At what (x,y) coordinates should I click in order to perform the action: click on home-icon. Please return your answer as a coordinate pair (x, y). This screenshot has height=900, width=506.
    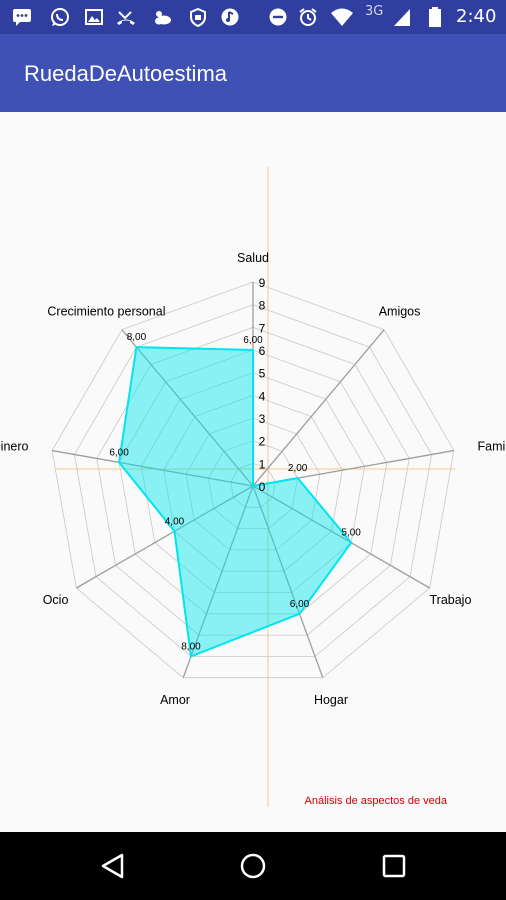
    Looking at the image, I should click on (253, 866).